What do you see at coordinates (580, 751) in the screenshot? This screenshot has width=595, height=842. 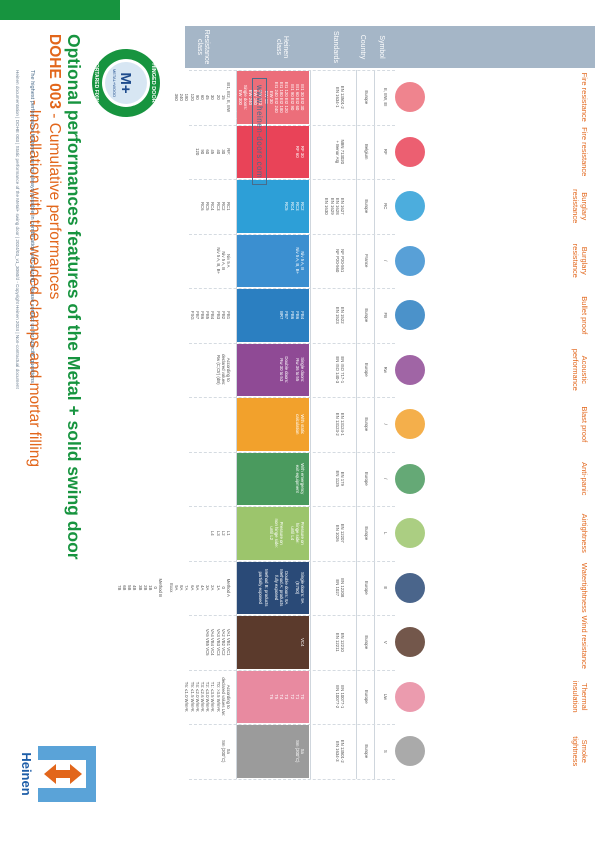 I see `column-header: Smoke tightness` at bounding box center [580, 751].